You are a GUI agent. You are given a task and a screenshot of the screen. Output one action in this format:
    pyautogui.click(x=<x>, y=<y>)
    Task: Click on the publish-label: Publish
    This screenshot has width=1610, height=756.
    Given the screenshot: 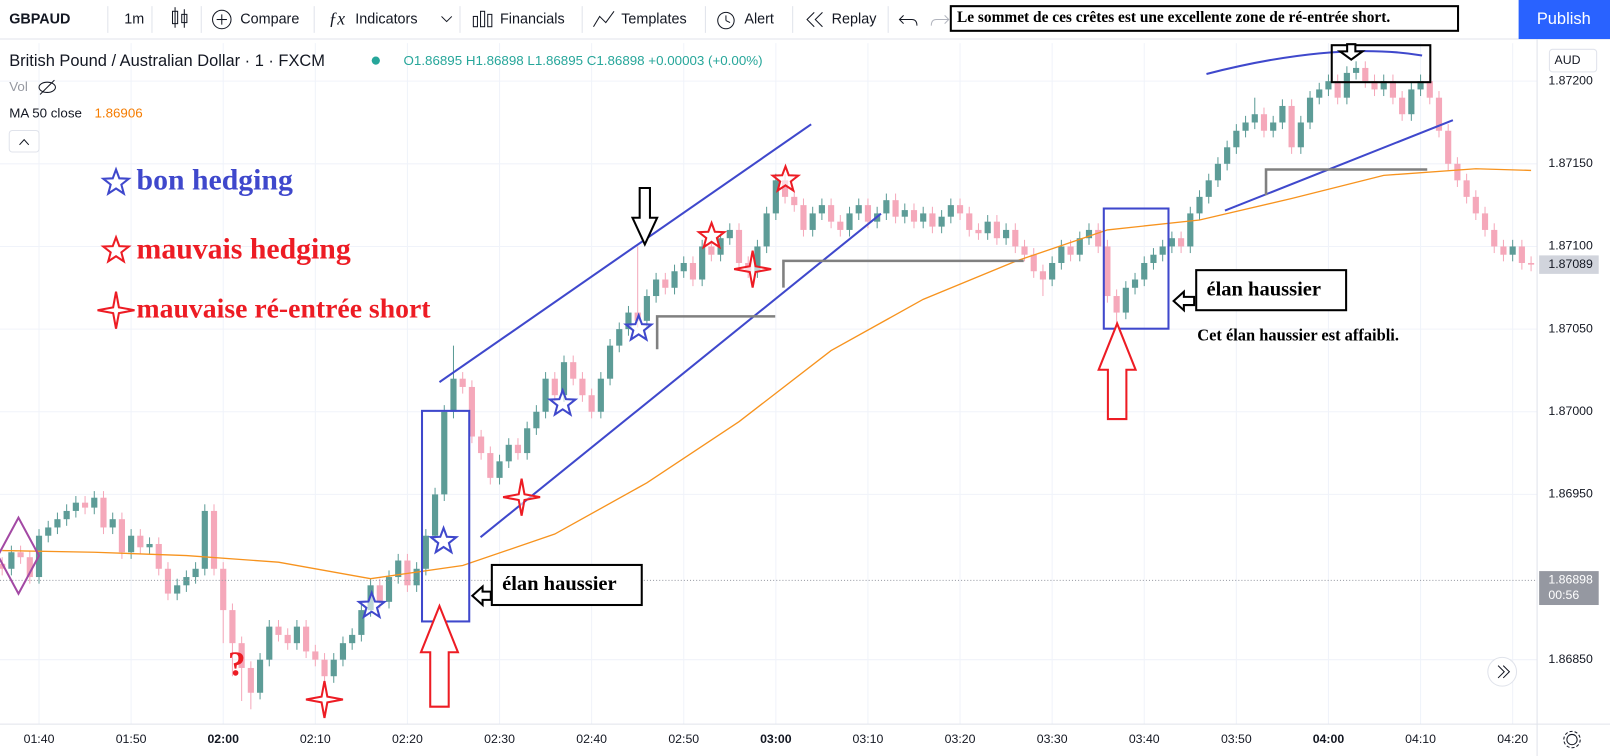 What is the action you would take?
    pyautogui.click(x=1564, y=19)
    